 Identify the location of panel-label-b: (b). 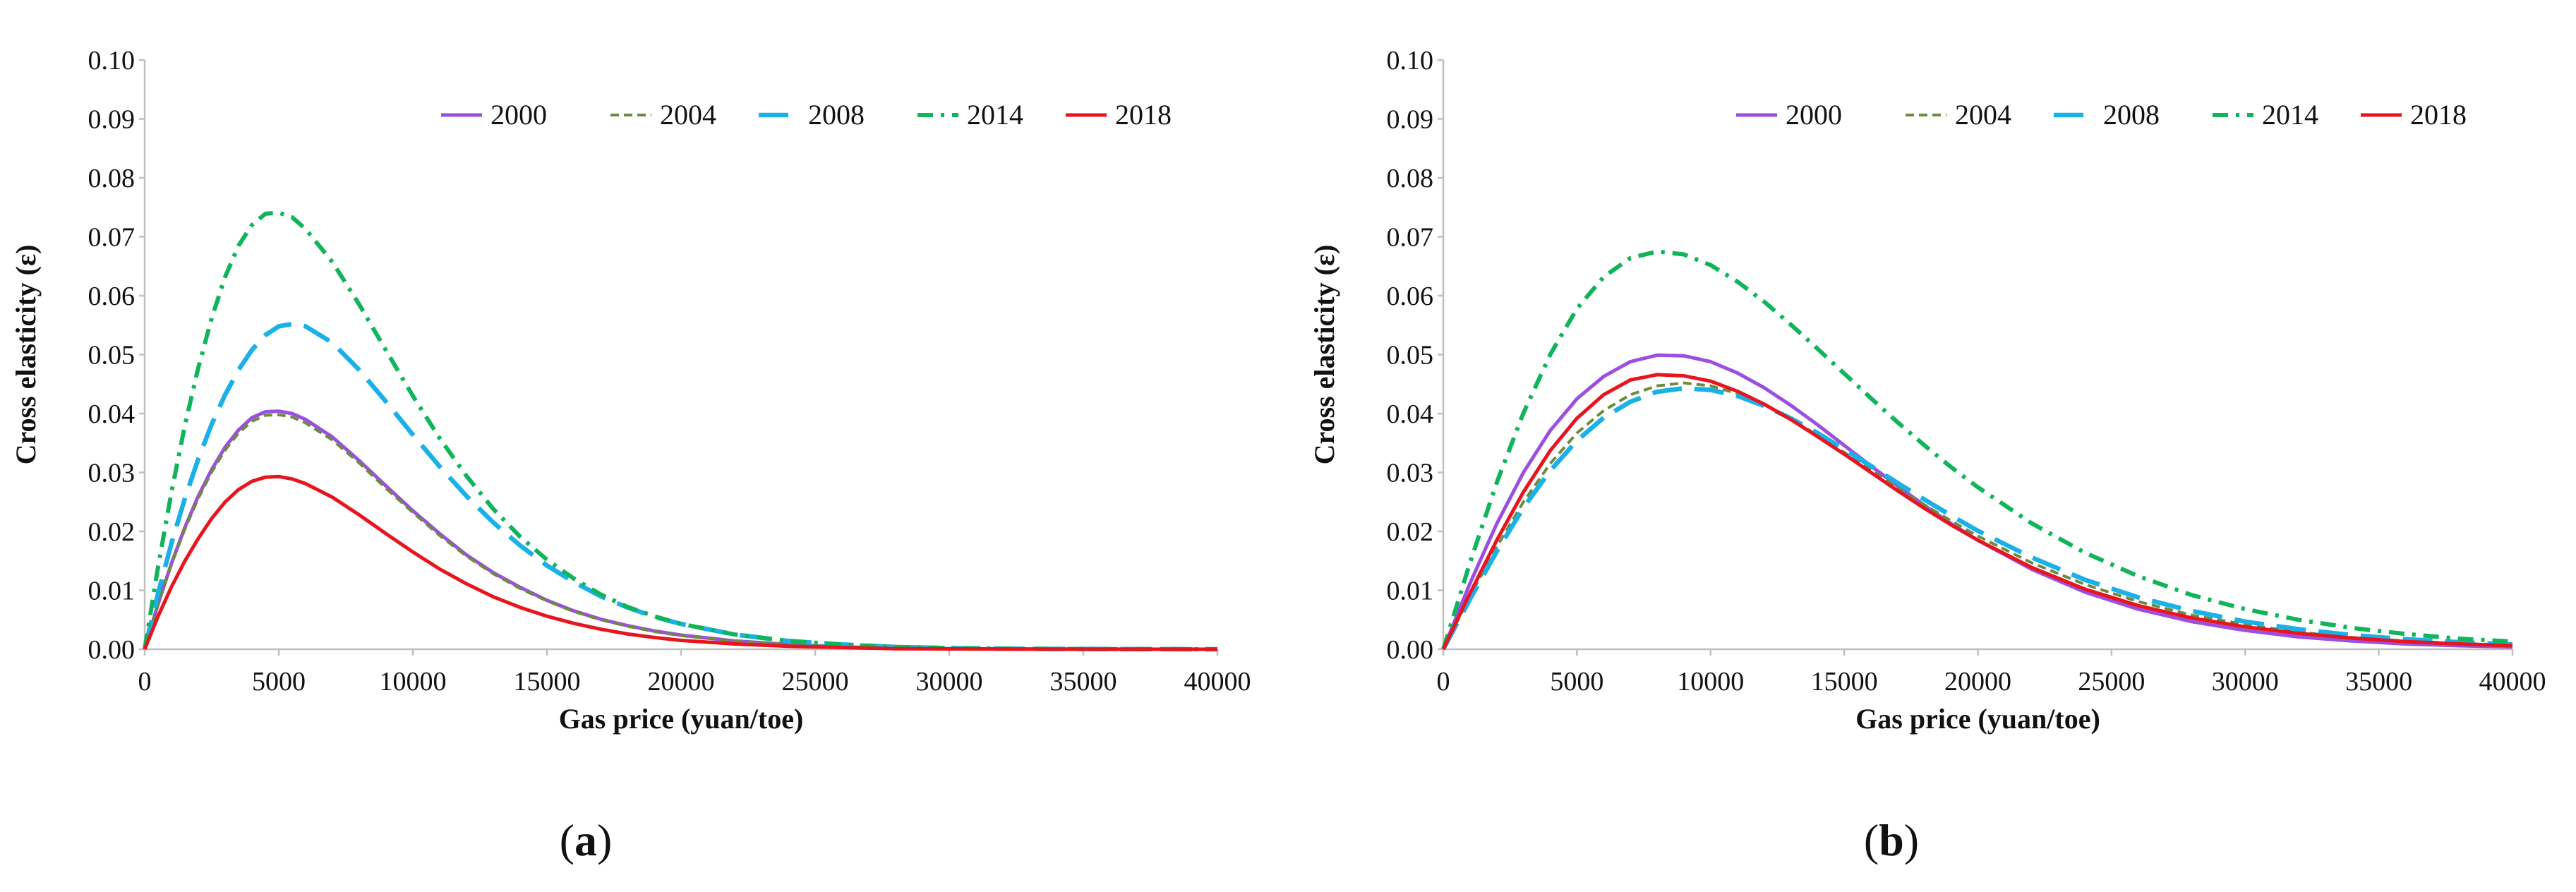
(1891, 840).